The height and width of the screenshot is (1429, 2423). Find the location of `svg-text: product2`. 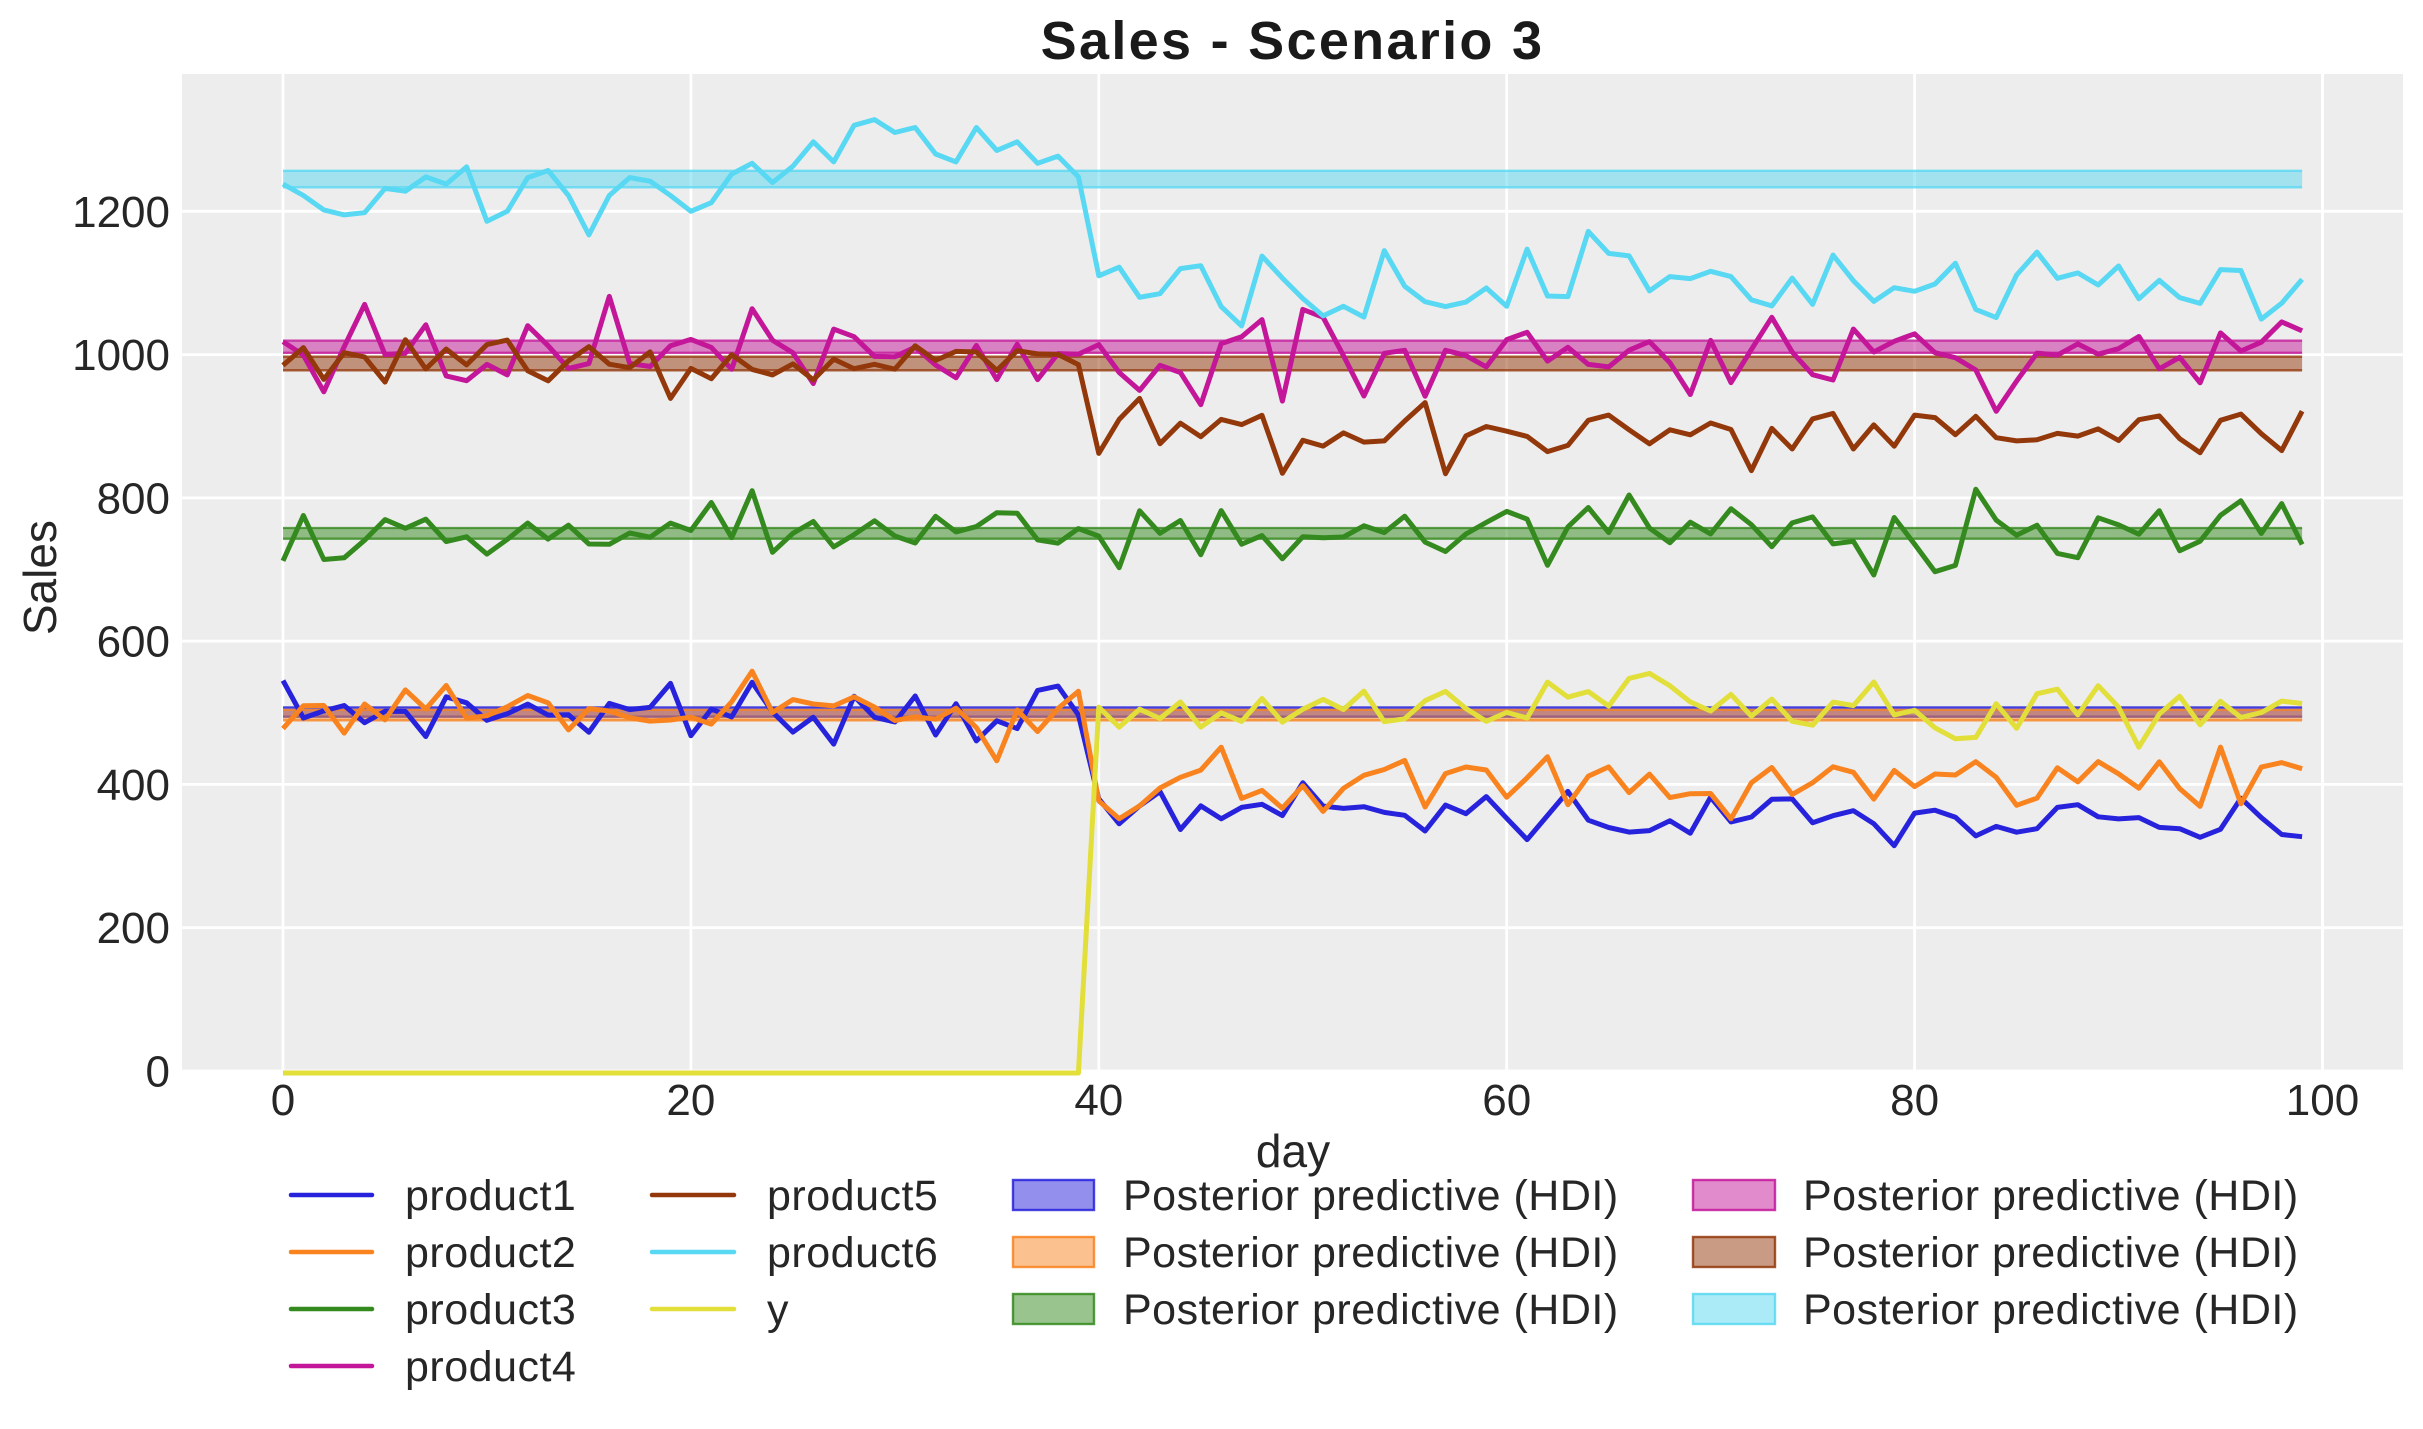

svg-text: product2 is located at coordinates (490, 1253).